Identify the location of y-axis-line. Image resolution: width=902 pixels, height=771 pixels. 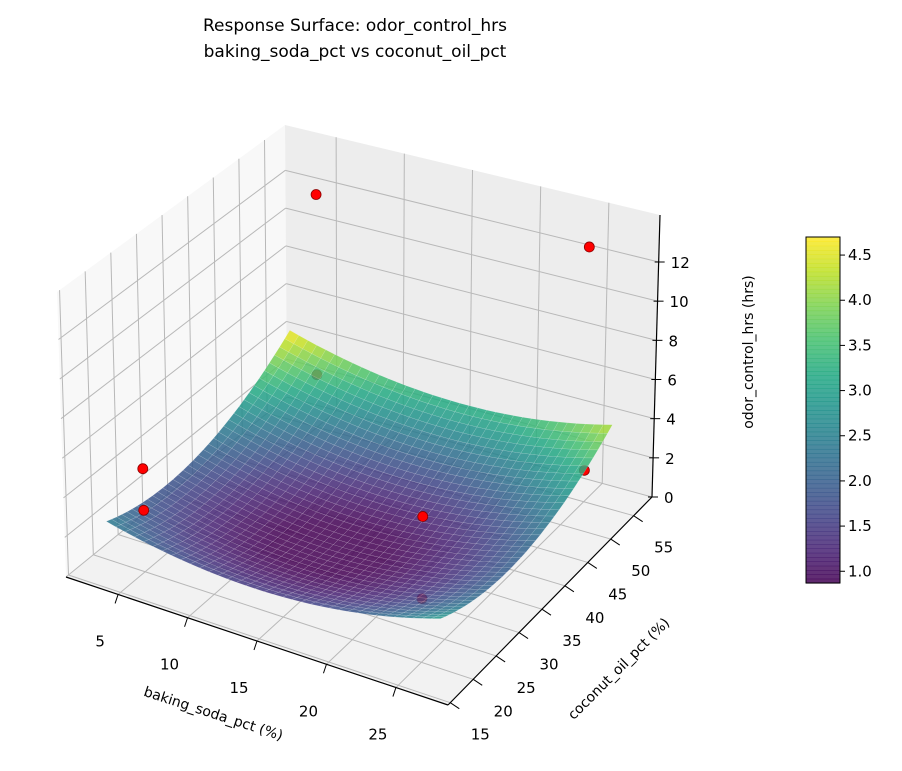
(550, 601).